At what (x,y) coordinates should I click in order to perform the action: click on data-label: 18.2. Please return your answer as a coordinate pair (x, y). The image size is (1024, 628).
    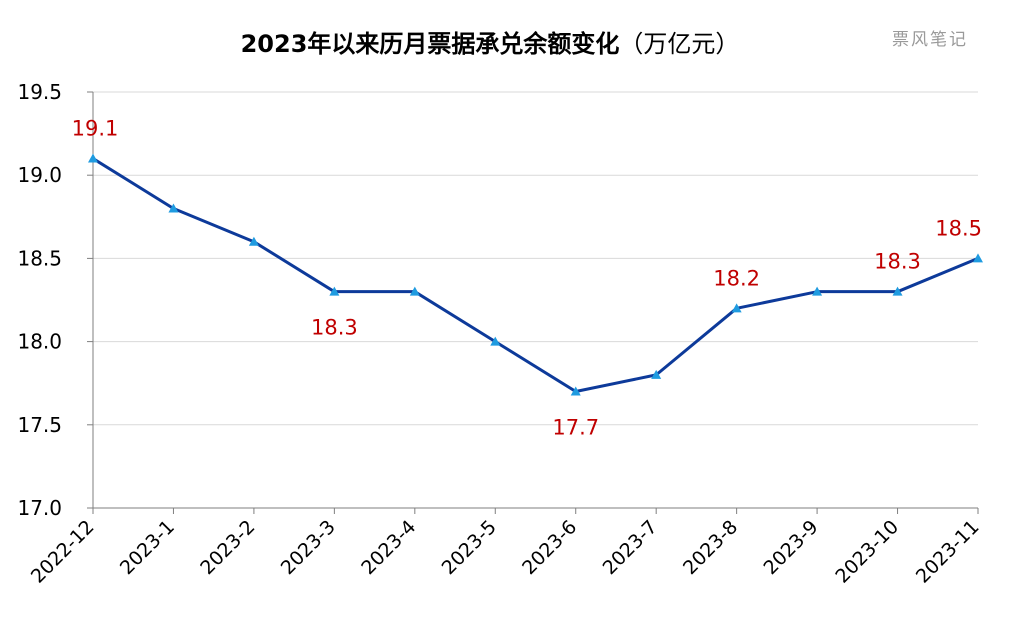
    Looking at the image, I should click on (736, 278).